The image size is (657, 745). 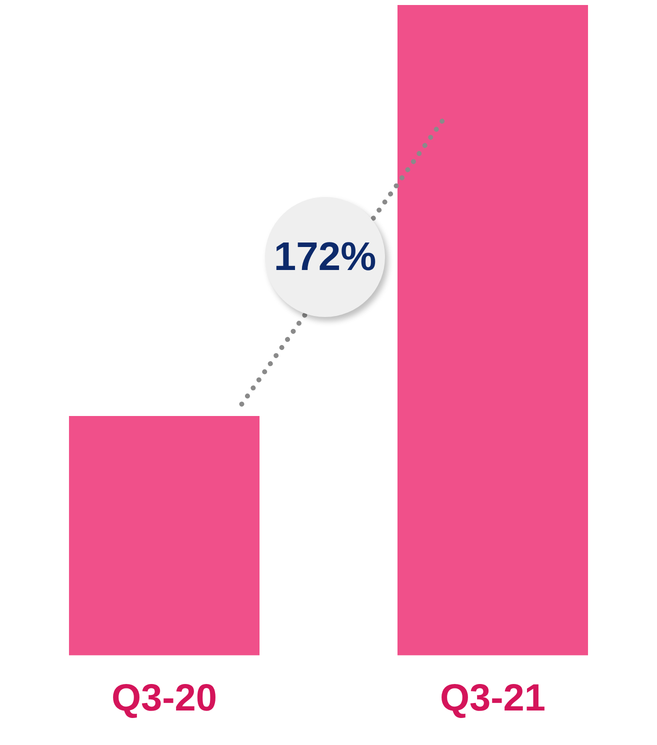 What do you see at coordinates (325, 257) in the screenshot?
I see `annotation: 172%` at bounding box center [325, 257].